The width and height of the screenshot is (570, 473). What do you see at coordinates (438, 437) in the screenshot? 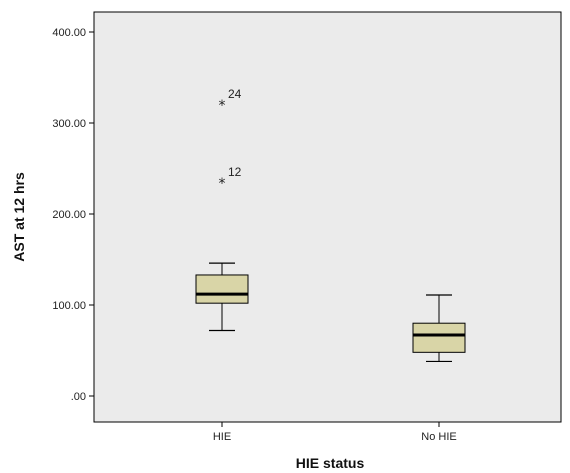
I see `x-tick-label: No HIE` at bounding box center [438, 437].